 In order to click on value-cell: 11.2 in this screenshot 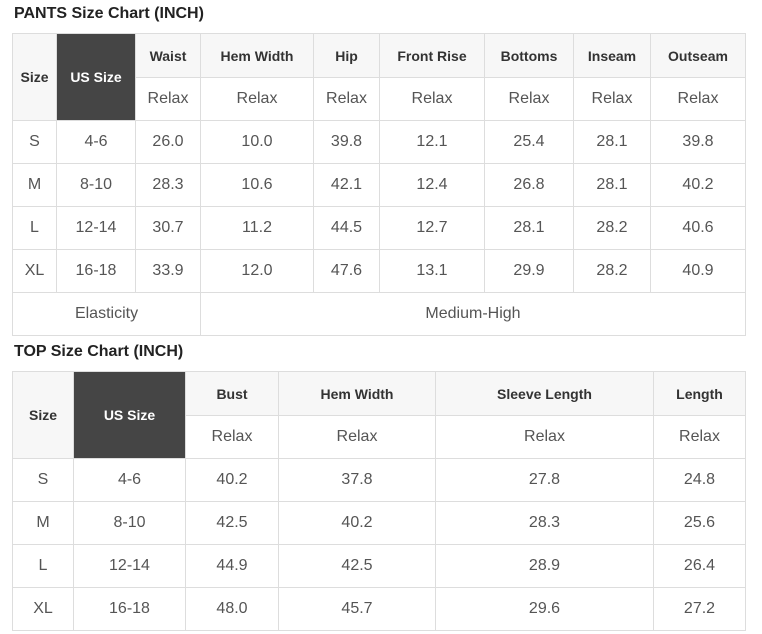, I will do `click(257, 228)`.